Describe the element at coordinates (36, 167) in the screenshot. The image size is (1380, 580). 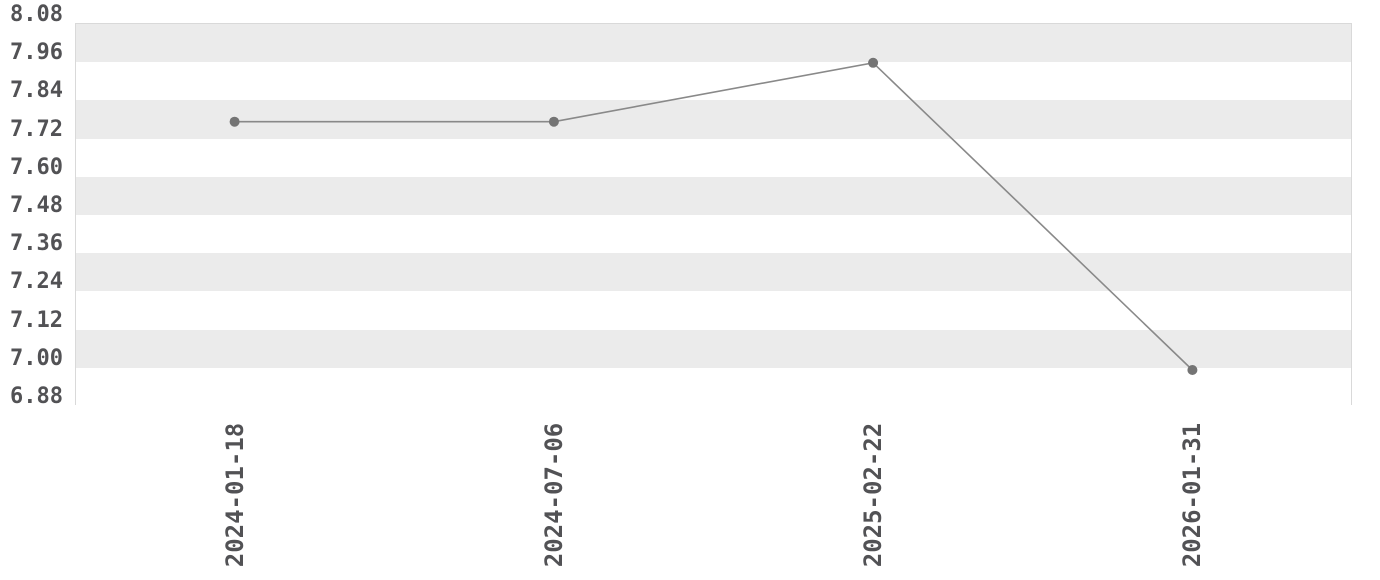
I see `y-axis-tick-label: 7.60` at that location.